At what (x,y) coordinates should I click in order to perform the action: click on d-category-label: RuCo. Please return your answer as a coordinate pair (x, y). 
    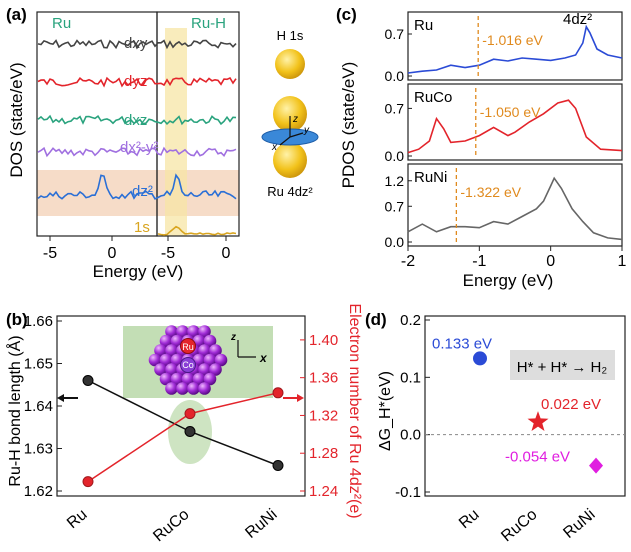
    Looking at the image, I should click on (519, 525).